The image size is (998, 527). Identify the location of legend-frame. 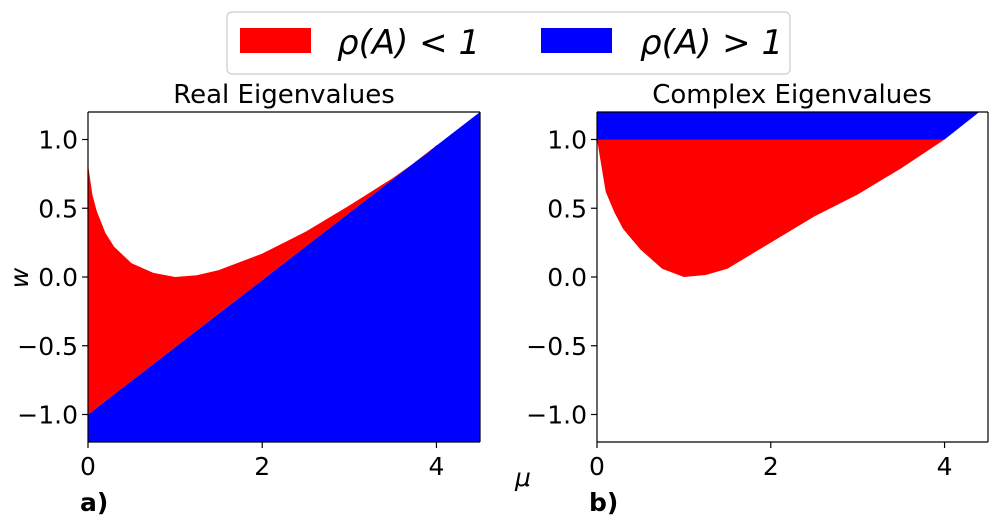
(508, 43).